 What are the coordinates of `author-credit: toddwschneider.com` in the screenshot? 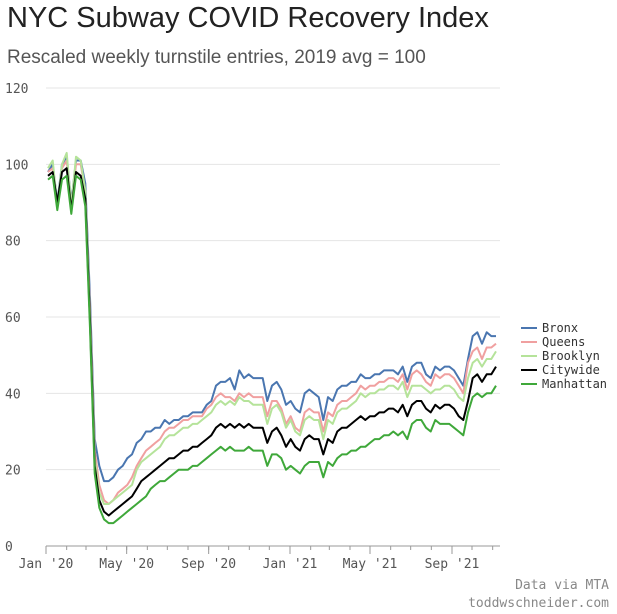 It's located at (538, 603).